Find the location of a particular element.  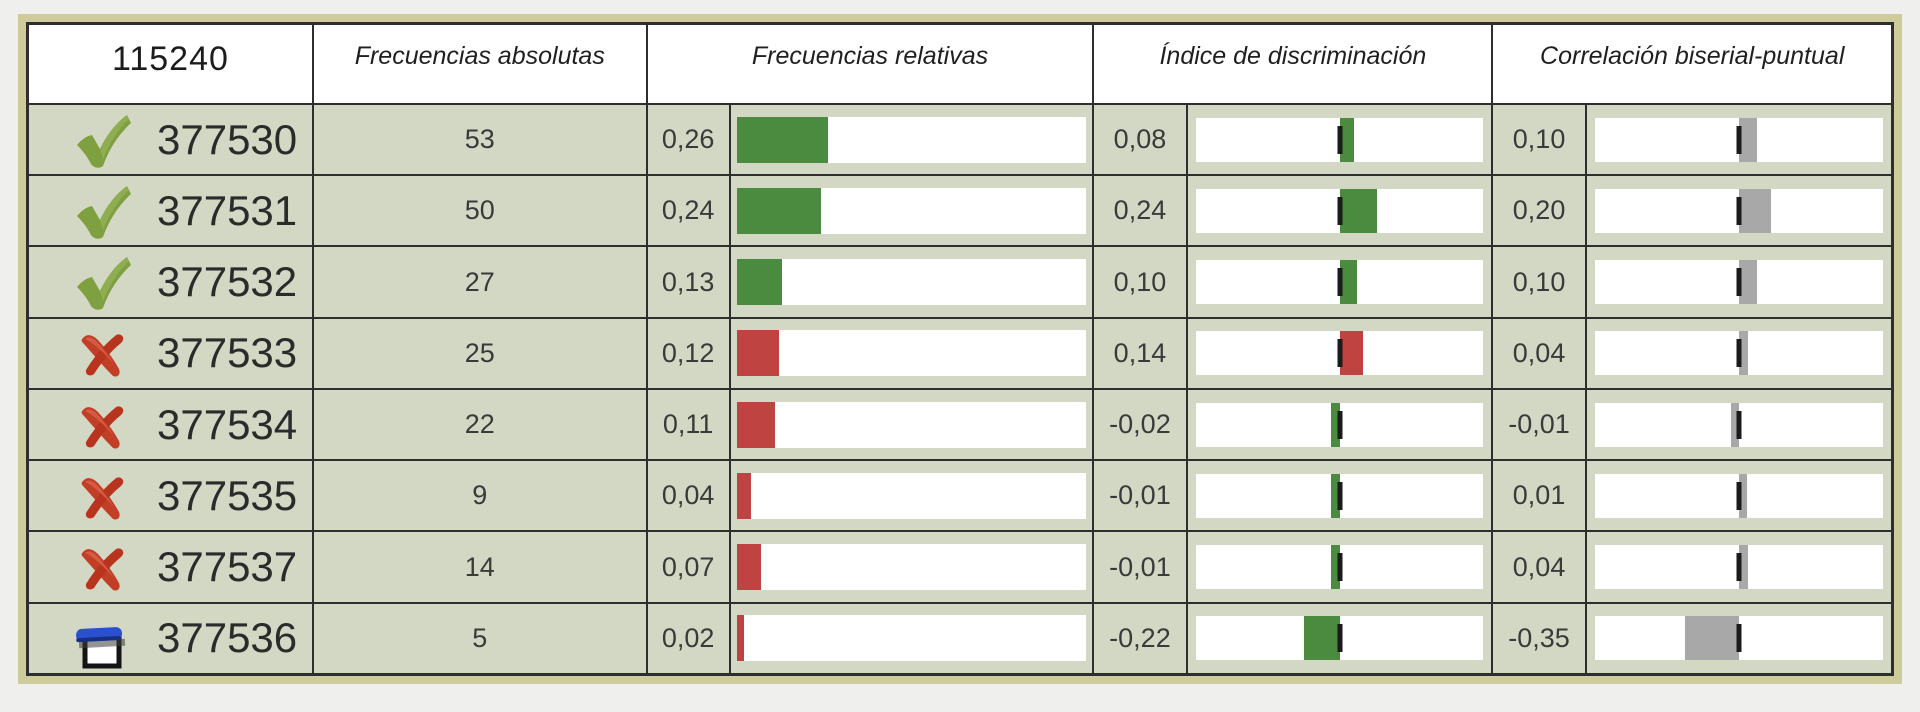

relative-frequency-value: 0,12 is located at coordinates (688, 353).